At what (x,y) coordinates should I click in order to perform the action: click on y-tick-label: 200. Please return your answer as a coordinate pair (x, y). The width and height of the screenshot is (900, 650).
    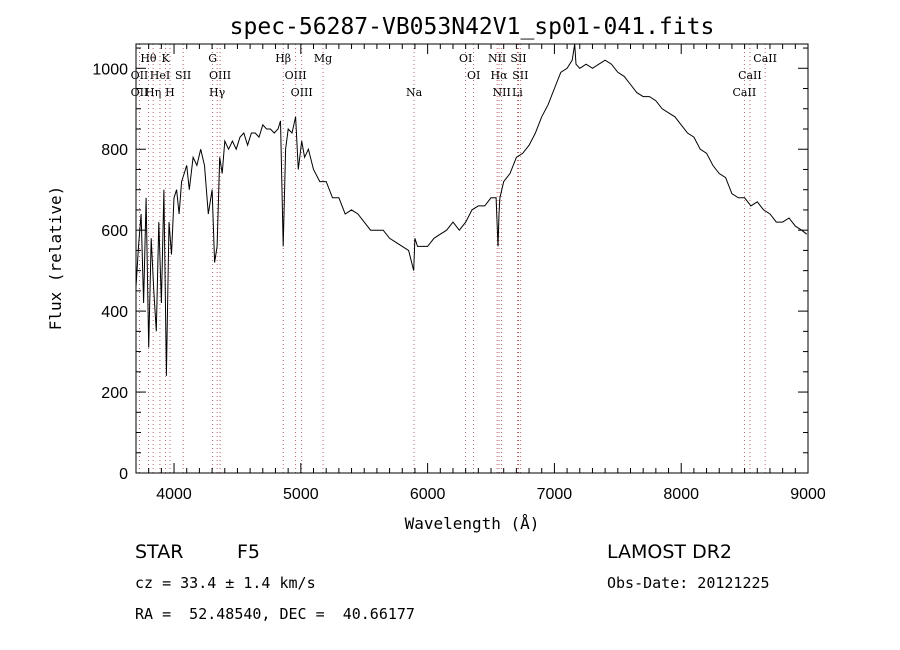
    Looking at the image, I should click on (114, 393).